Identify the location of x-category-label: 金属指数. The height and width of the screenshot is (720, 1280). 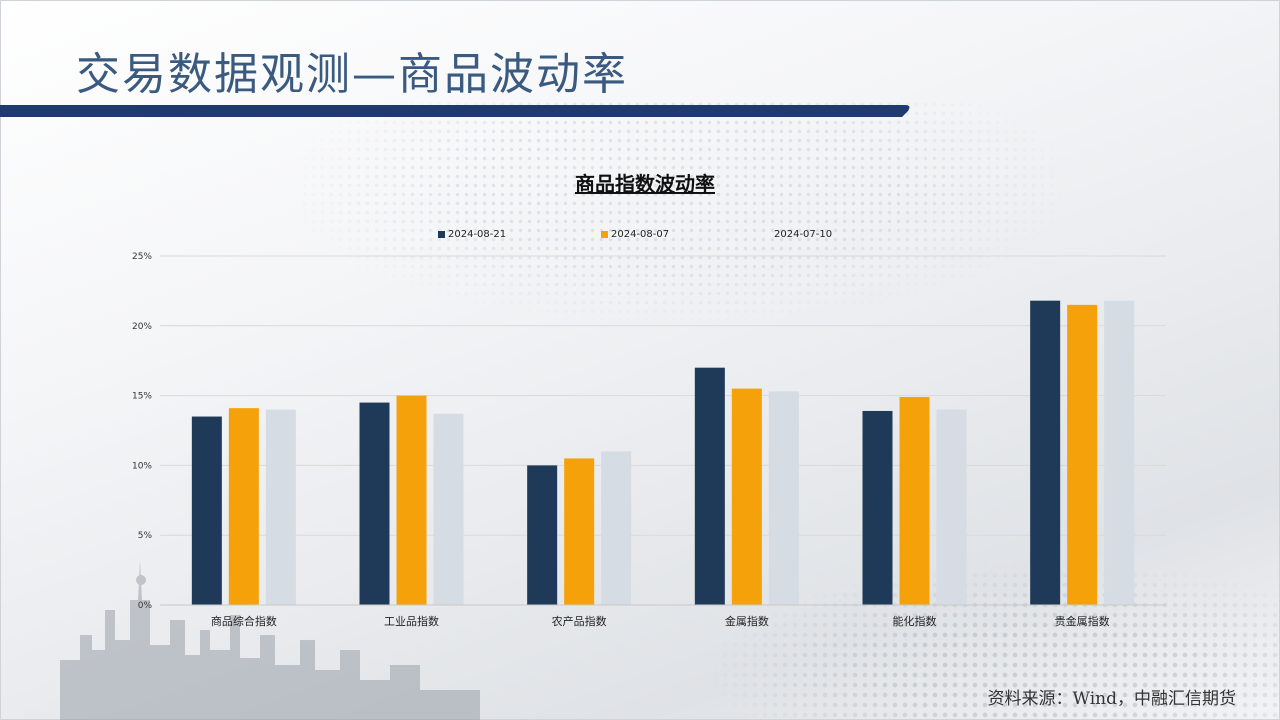
(747, 621).